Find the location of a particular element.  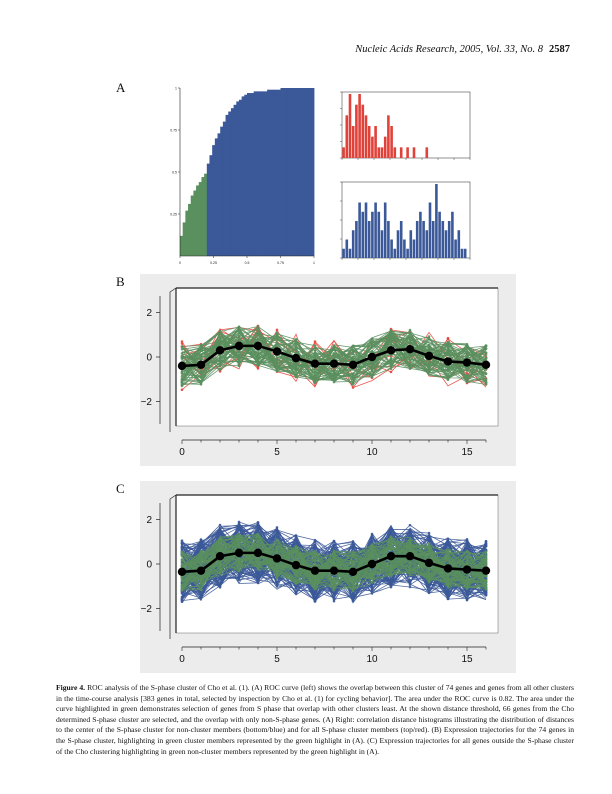

roc-x-tick-label: 0.75 is located at coordinates (280, 263).